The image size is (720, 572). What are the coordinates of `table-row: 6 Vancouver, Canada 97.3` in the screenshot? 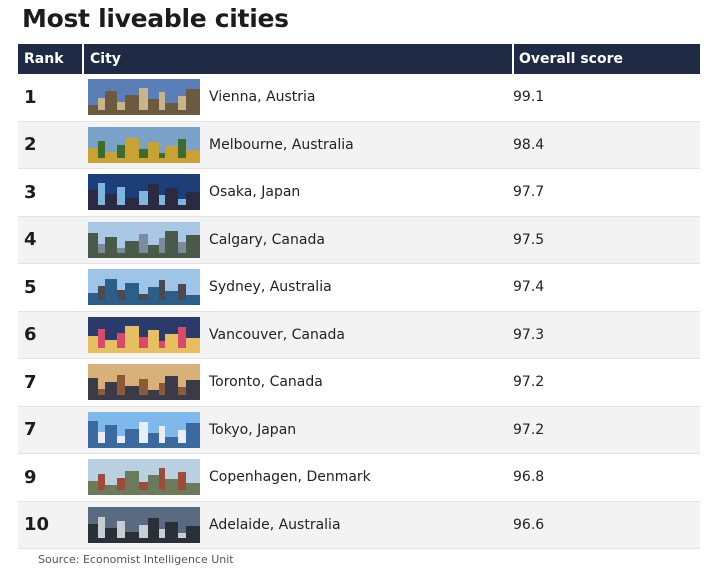 It's located at (359, 335).